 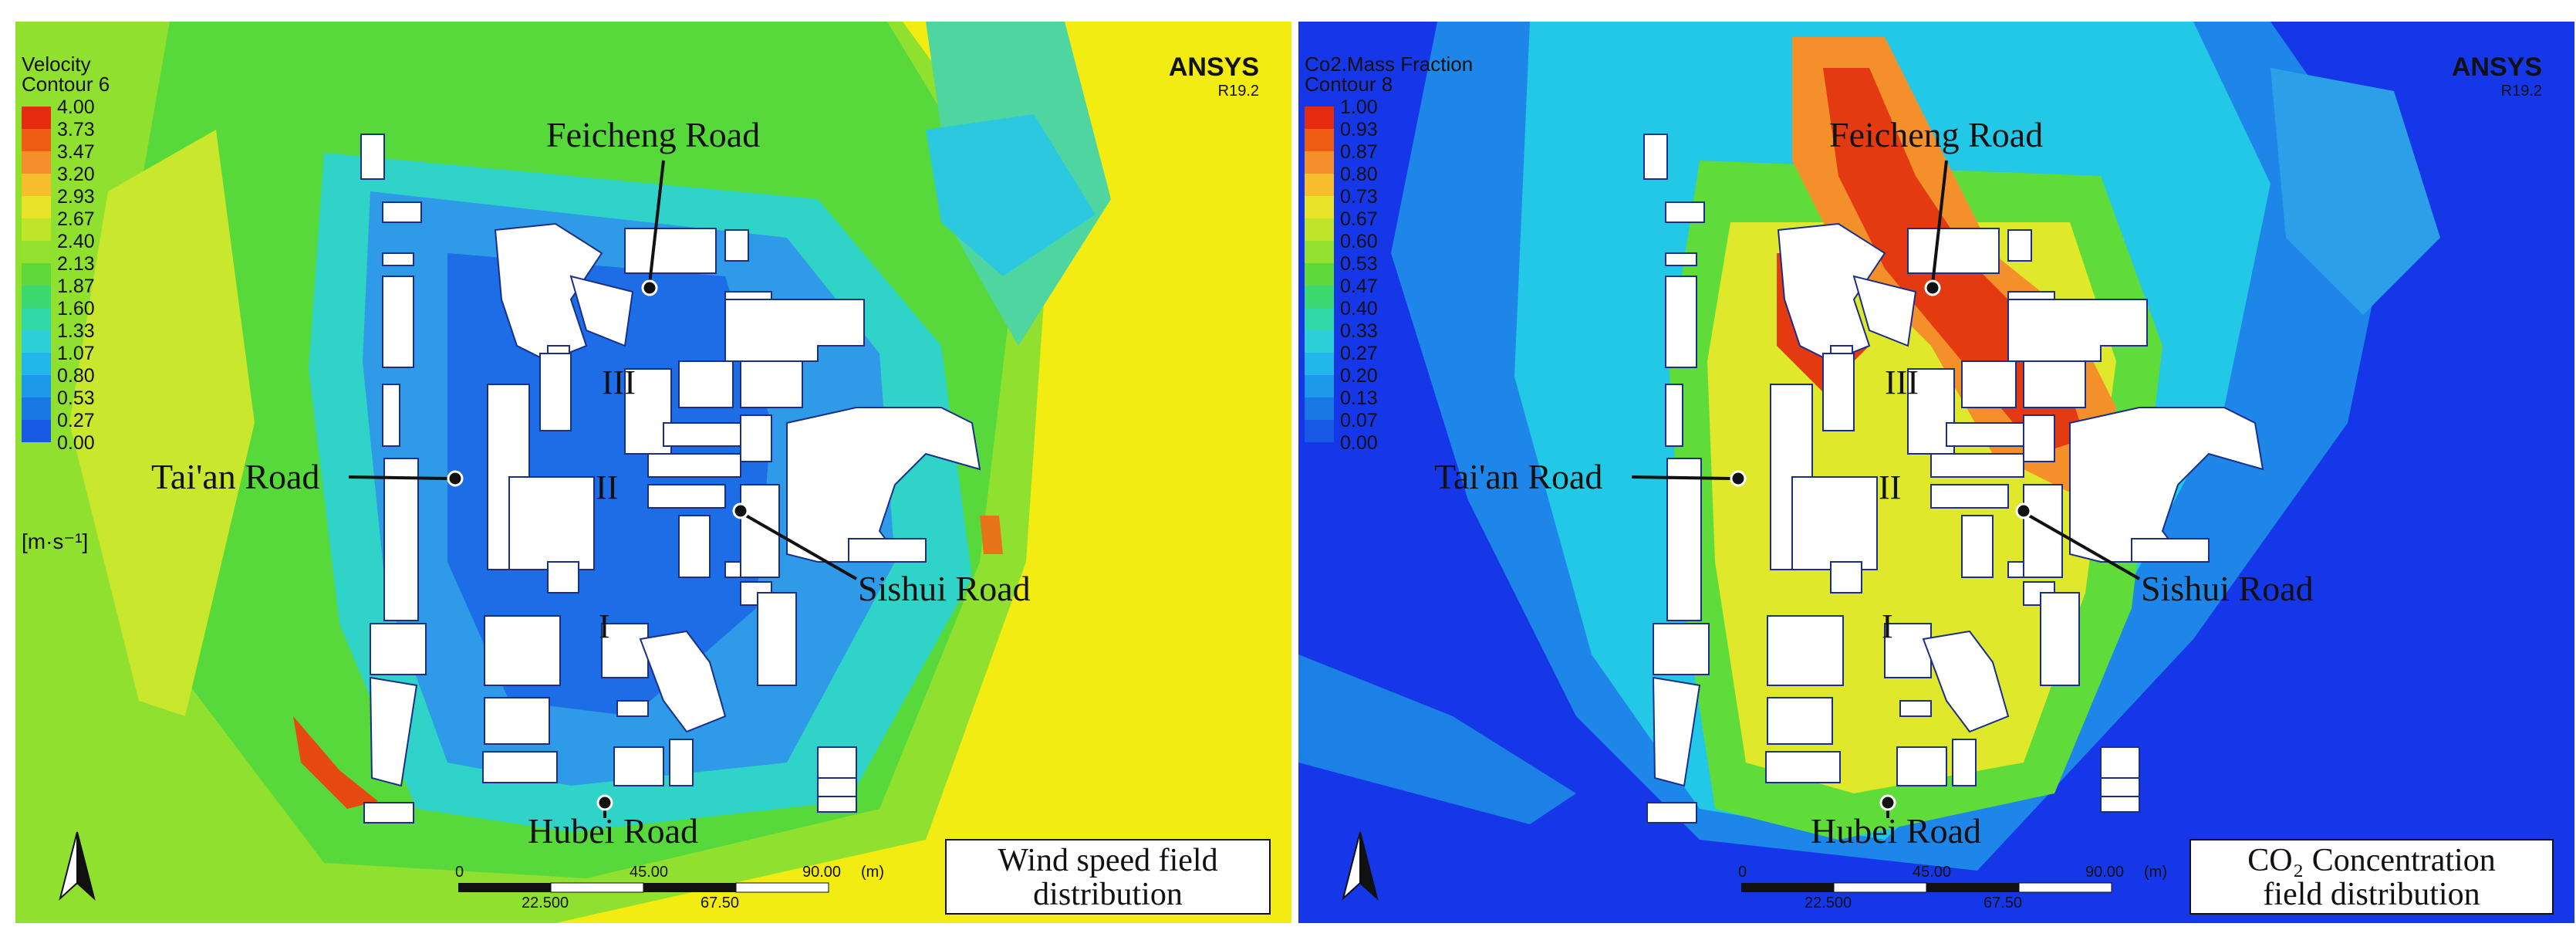 What do you see at coordinates (1890, 487) in the screenshot?
I see `zone-label-two: II` at bounding box center [1890, 487].